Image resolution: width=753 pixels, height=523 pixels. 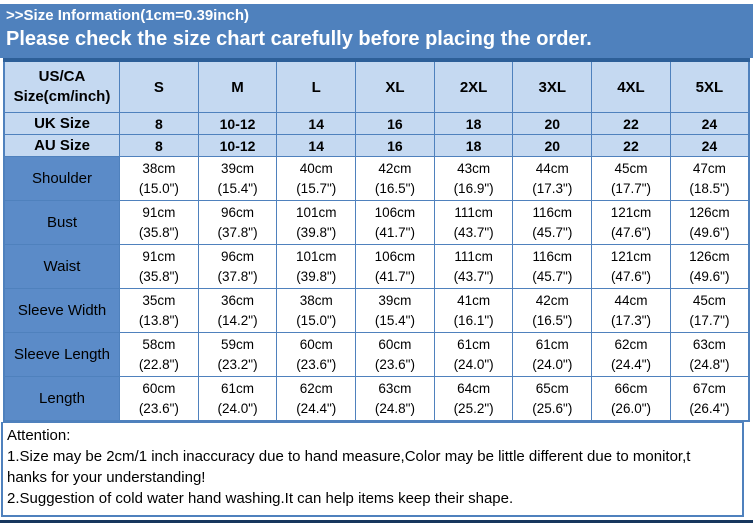 I want to click on cm-value: 38cm, so click(x=159, y=168).